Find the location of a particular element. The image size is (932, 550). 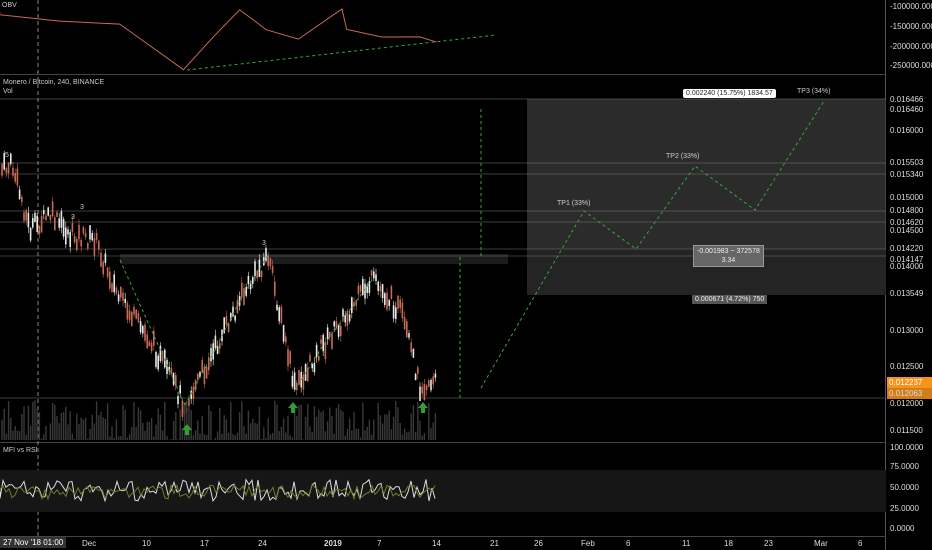

pane-separator is located at coordinates (443, 536).